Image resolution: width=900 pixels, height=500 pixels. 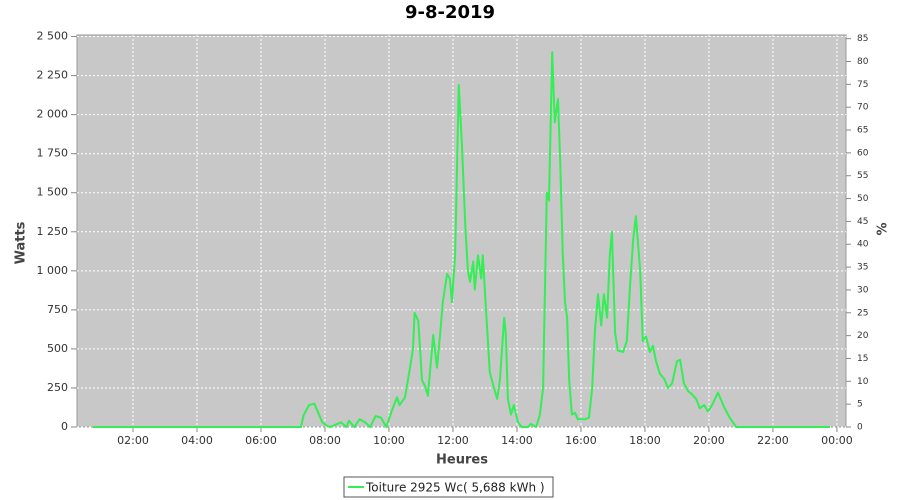 What do you see at coordinates (57, 387) in the screenshot?
I see `y-tick-label: 250` at bounding box center [57, 387].